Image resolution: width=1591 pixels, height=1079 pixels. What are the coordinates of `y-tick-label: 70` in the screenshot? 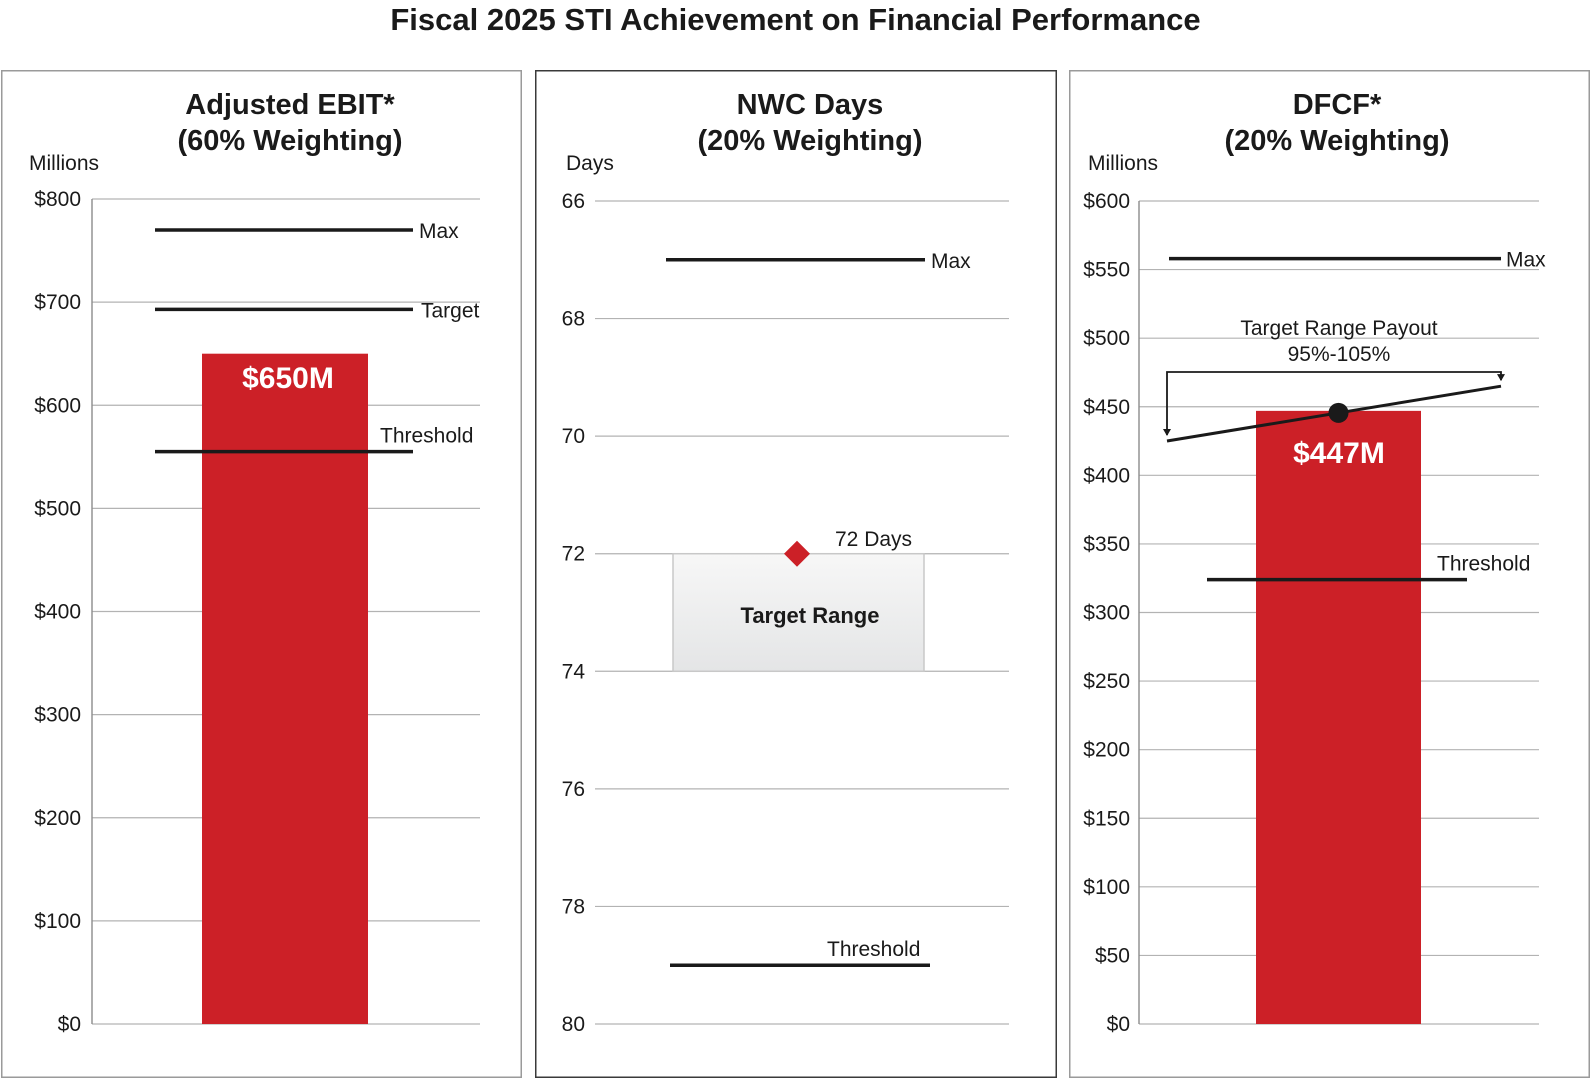 It's located at (573, 436).